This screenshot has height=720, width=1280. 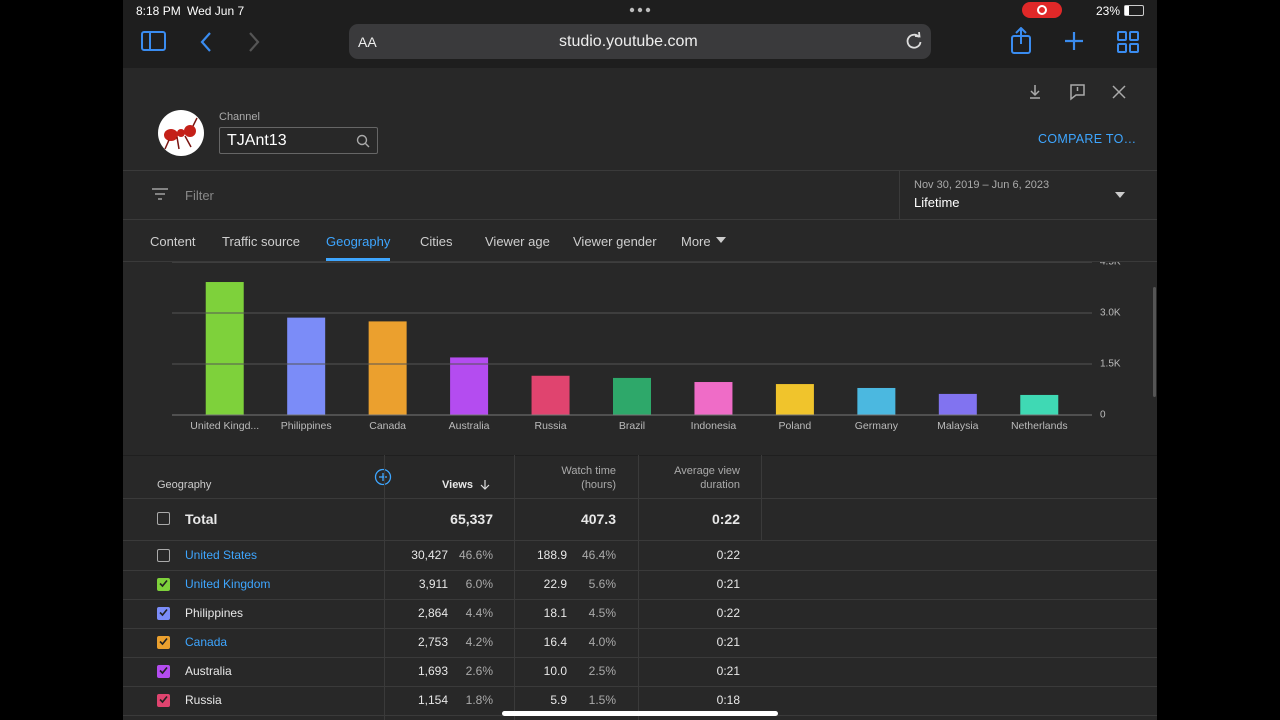 What do you see at coordinates (598, 485) in the screenshot?
I see `column-header: (hours)` at bounding box center [598, 485].